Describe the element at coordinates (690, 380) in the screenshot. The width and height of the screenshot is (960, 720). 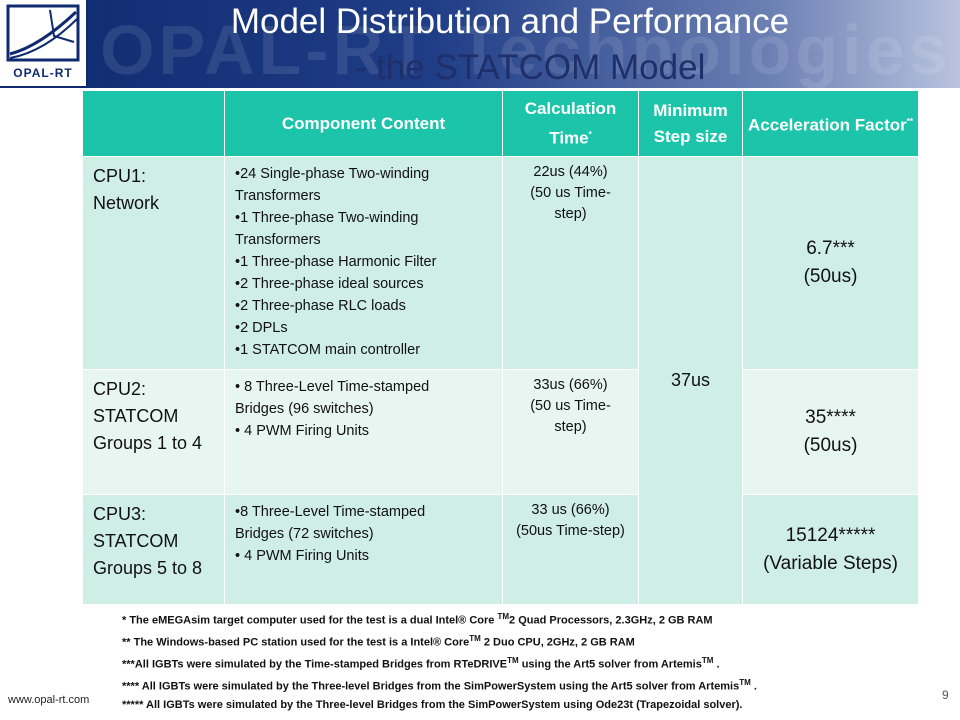
I see `minimum-step-size-value: 37us` at that location.